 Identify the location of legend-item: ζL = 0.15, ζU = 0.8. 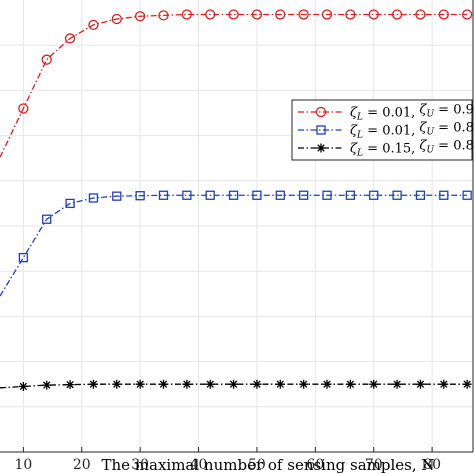
(386, 149).